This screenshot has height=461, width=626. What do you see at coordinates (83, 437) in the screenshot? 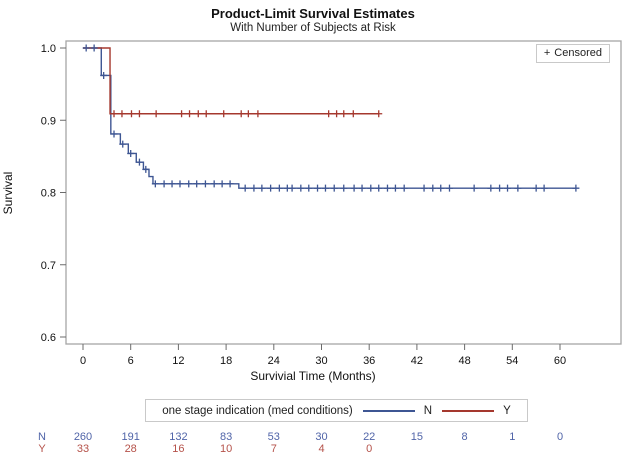
I see `at-risk-count: 260` at bounding box center [83, 437].